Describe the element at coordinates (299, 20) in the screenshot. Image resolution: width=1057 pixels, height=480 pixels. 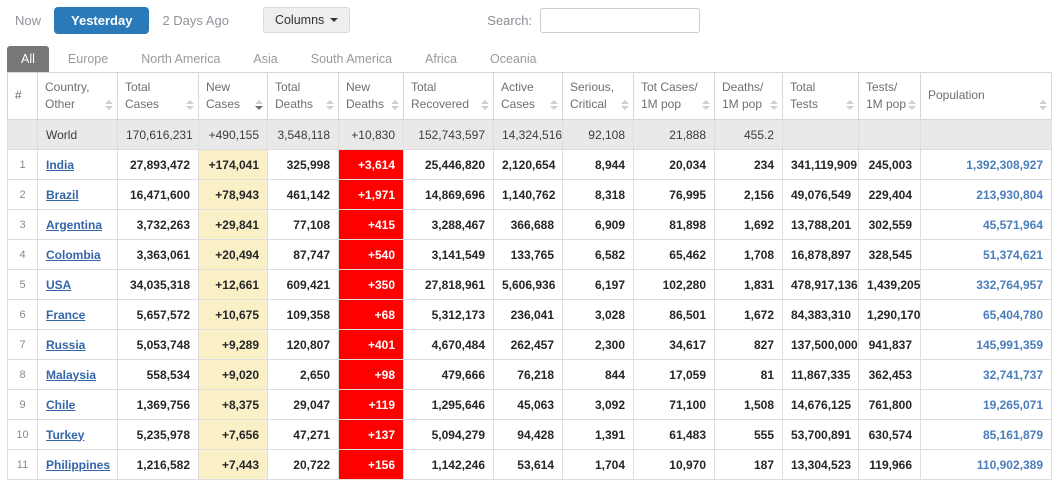
I see `columns-label: Columns` at that location.